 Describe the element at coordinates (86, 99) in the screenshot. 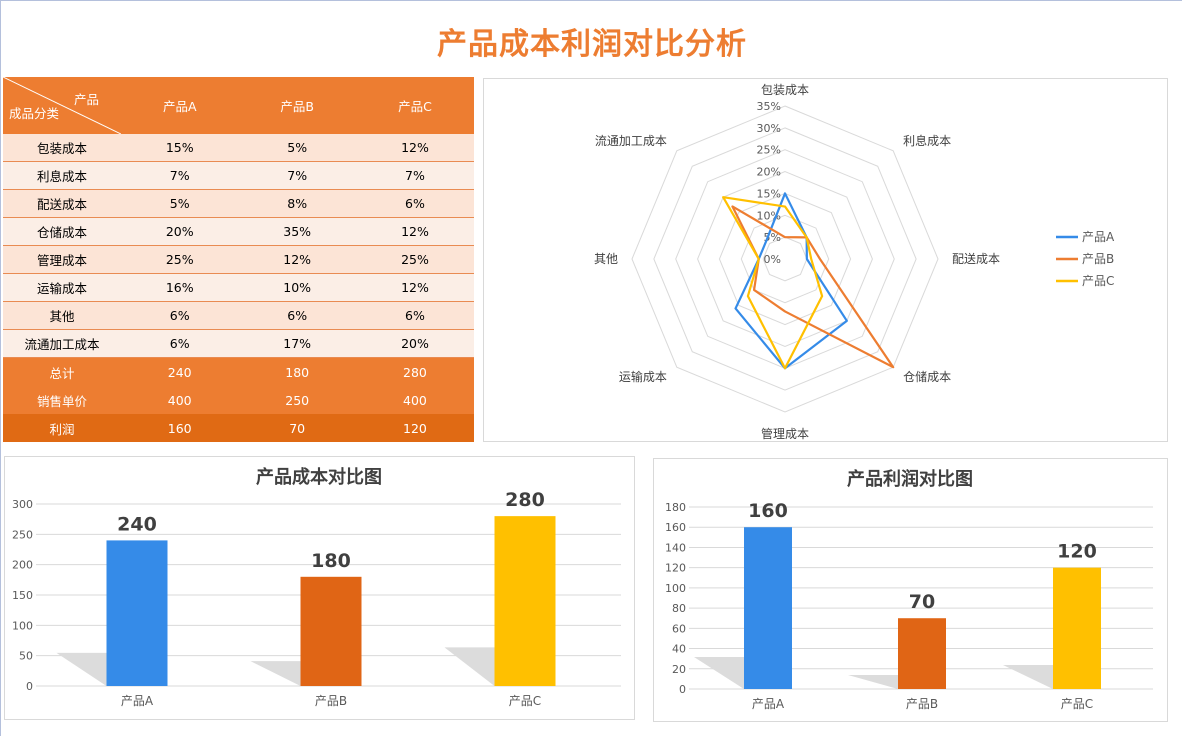

I see `corner-top-label: 产品` at that location.